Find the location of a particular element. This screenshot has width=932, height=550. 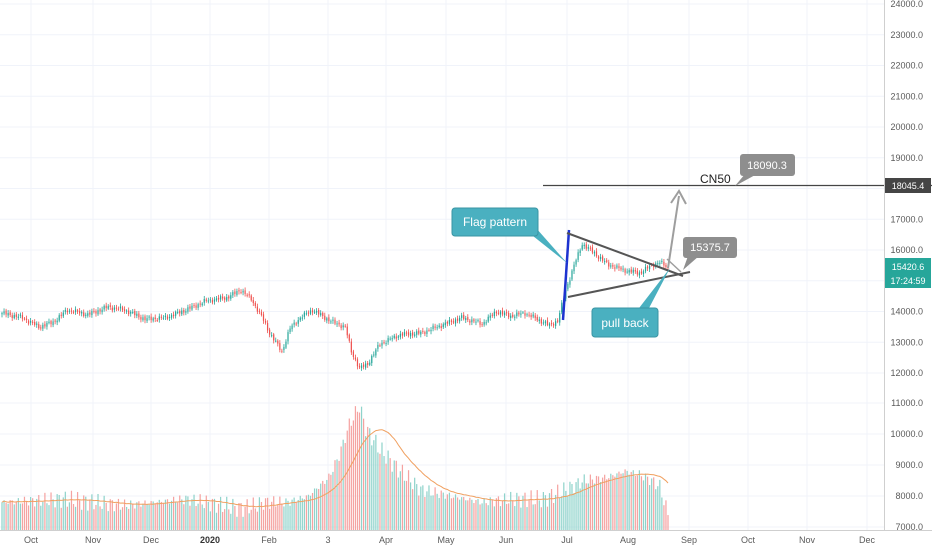

flag-pole-line is located at coordinates (566, 275).